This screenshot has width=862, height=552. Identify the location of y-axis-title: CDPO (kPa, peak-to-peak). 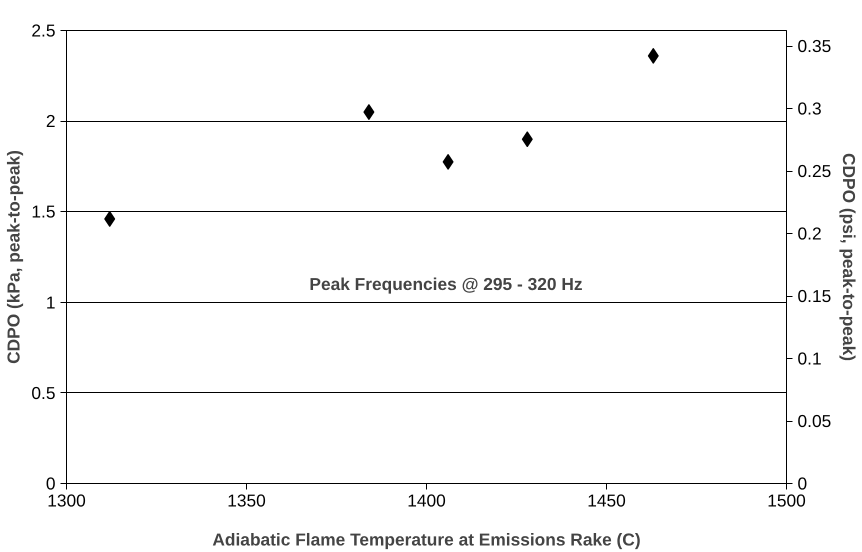
(13, 257).